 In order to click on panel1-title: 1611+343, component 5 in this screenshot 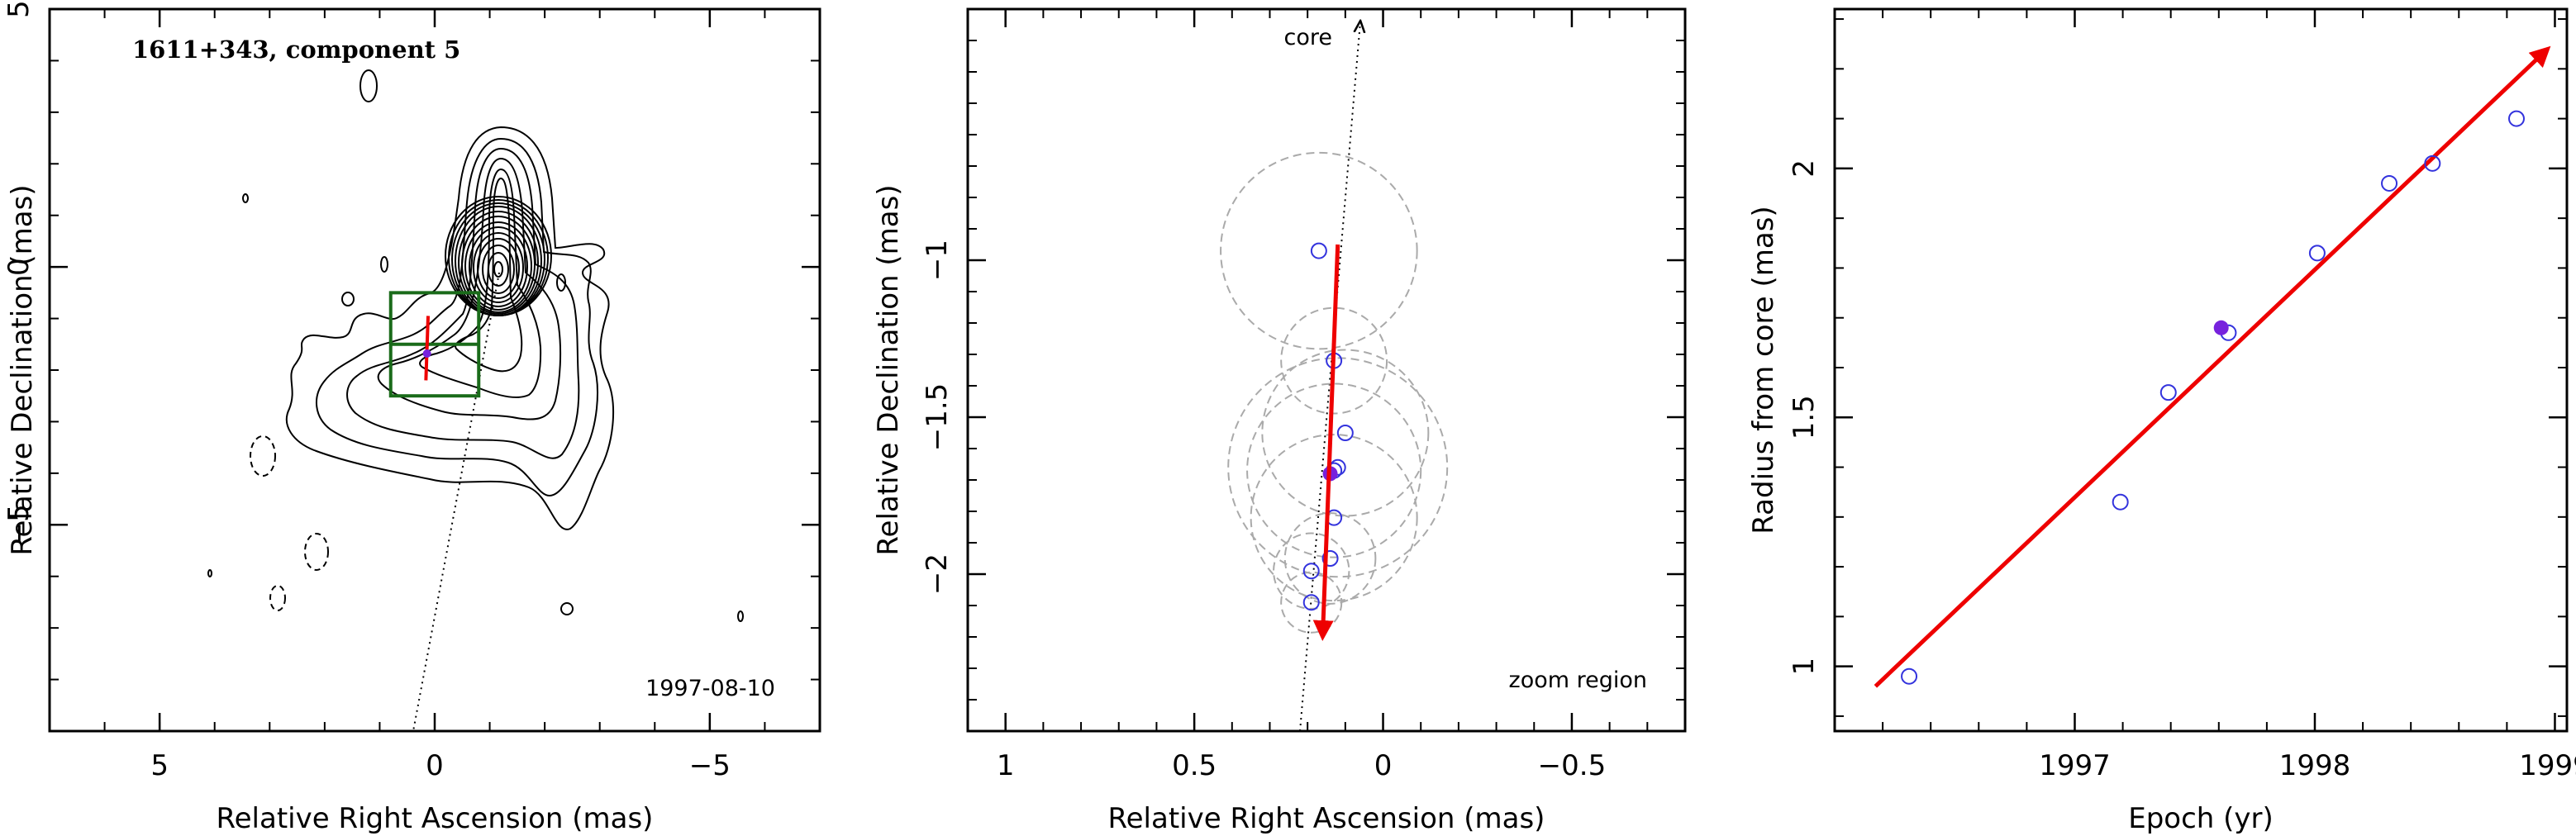, I will do `click(296, 50)`.